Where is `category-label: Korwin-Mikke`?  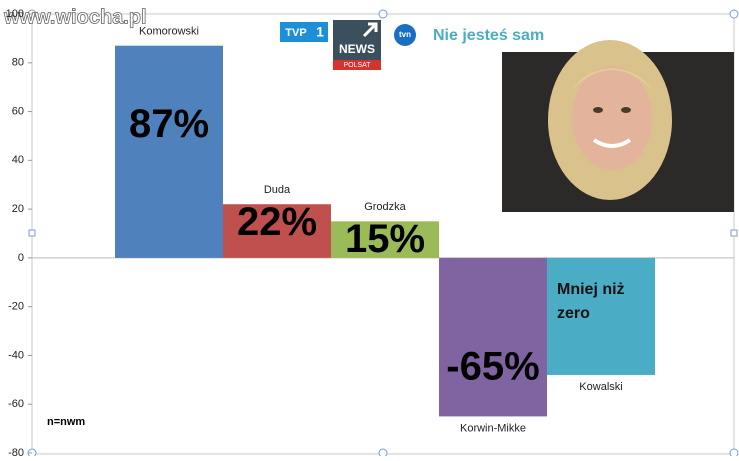 category-label: Korwin-Mikke is located at coordinates (493, 428).